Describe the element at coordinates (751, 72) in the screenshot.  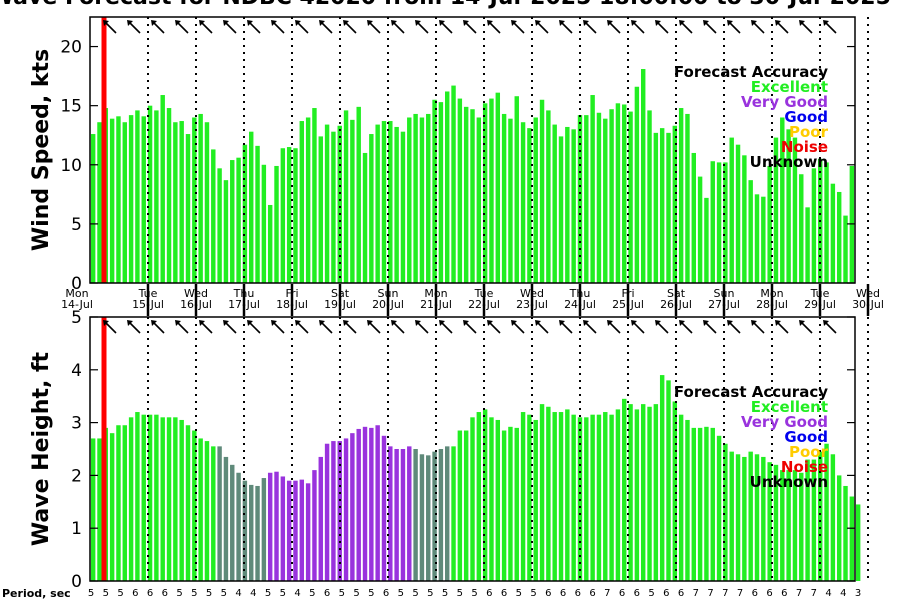
I see `legend-title: Forecast Accuracy` at that location.